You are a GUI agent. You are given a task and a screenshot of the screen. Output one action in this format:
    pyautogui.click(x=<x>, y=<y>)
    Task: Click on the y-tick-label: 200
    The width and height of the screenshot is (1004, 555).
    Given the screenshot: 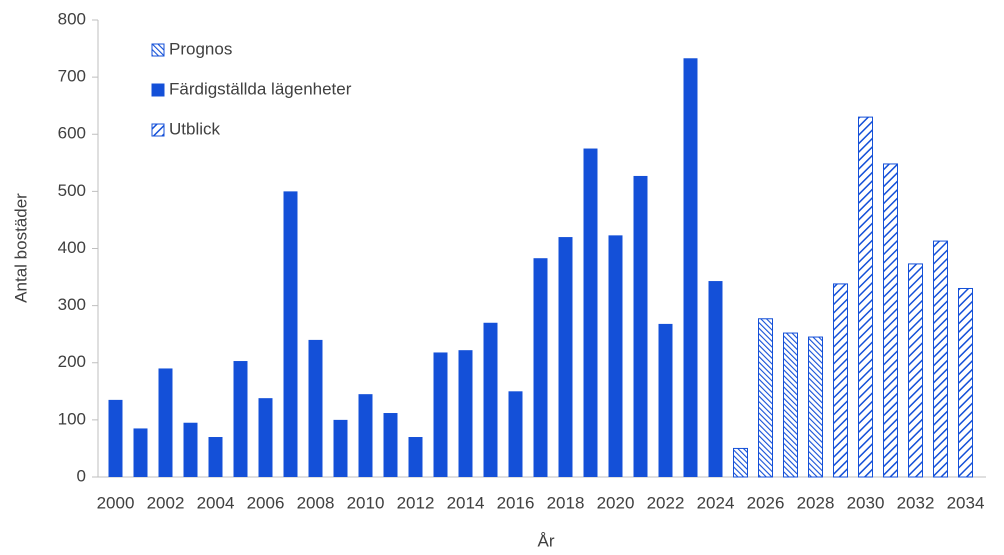 What is the action you would take?
    pyautogui.click(x=72, y=361)
    